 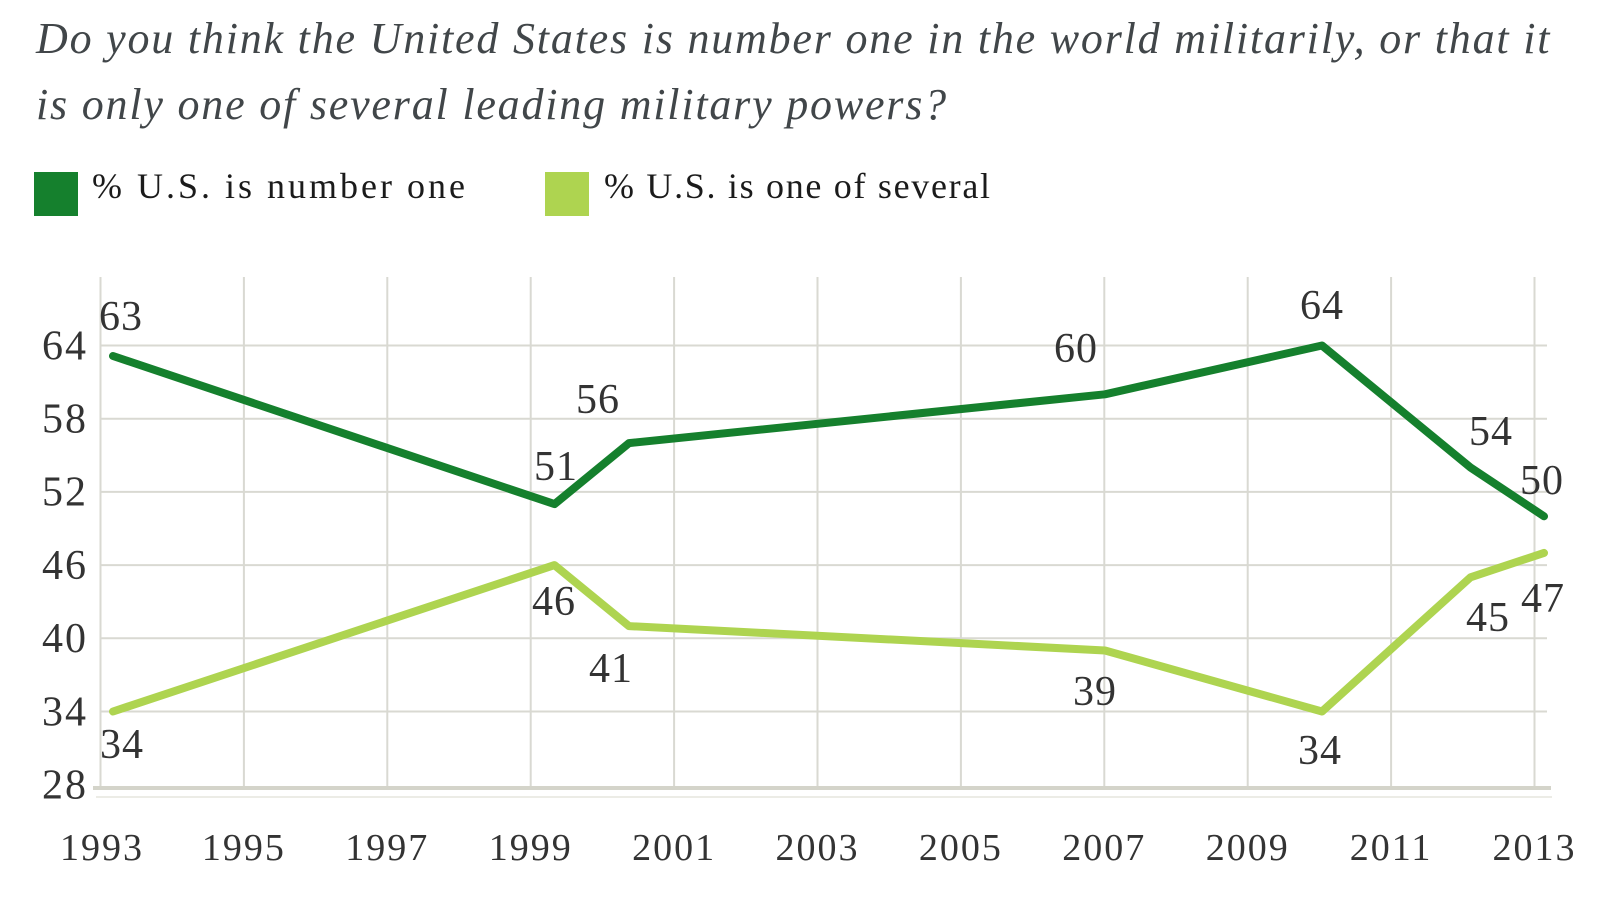 What do you see at coordinates (818, 848) in the screenshot?
I see `svg-text: 2003` at bounding box center [818, 848].